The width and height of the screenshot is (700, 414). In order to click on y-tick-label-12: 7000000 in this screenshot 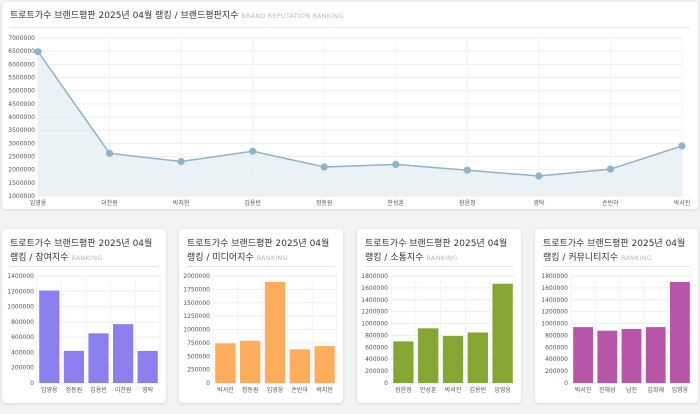, I will do `click(21, 38)`.